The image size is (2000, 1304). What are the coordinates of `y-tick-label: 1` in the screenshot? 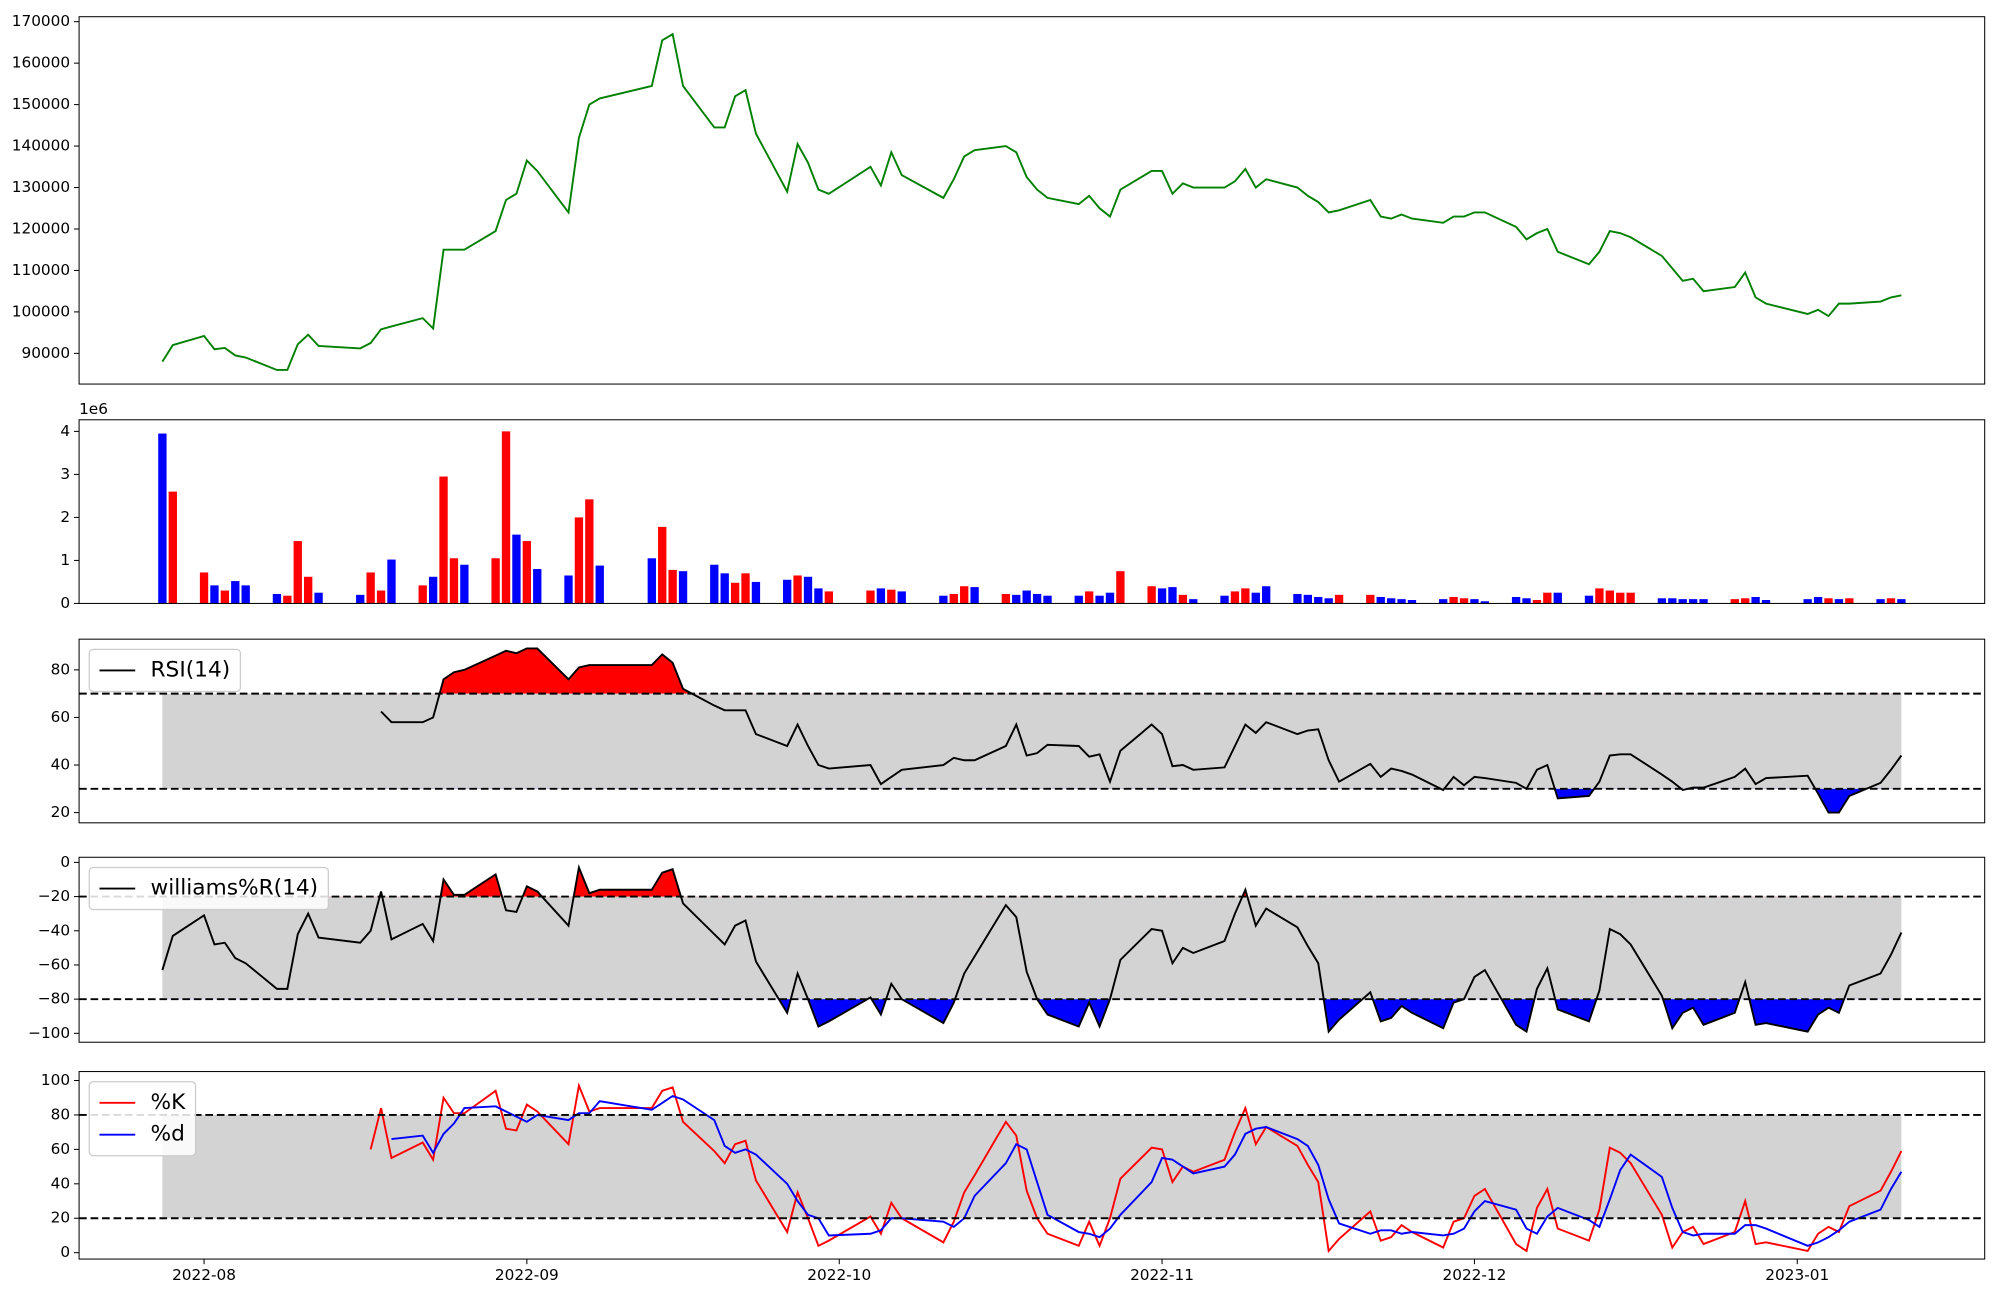 It's located at (65, 560).